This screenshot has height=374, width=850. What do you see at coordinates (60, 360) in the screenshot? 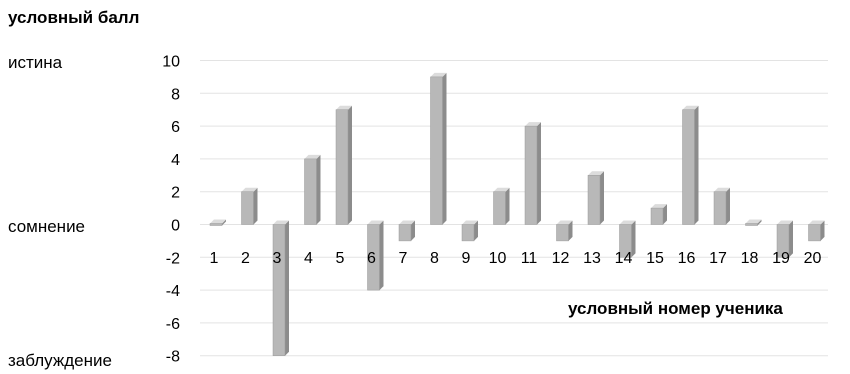
I see `label-misconception: заблуждение` at bounding box center [60, 360].